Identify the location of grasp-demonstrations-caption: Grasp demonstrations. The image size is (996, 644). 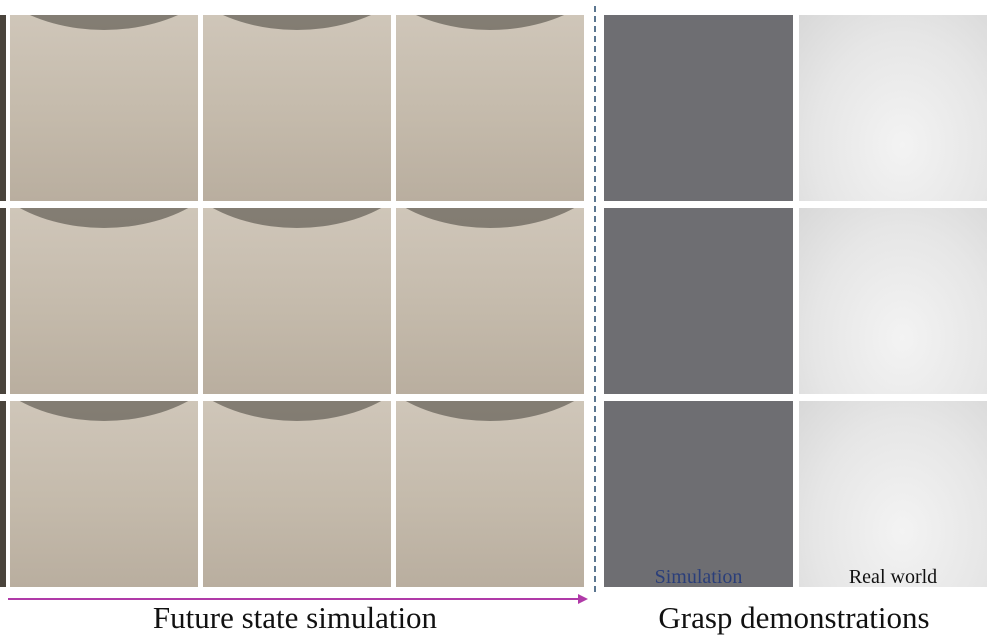
(794, 617).